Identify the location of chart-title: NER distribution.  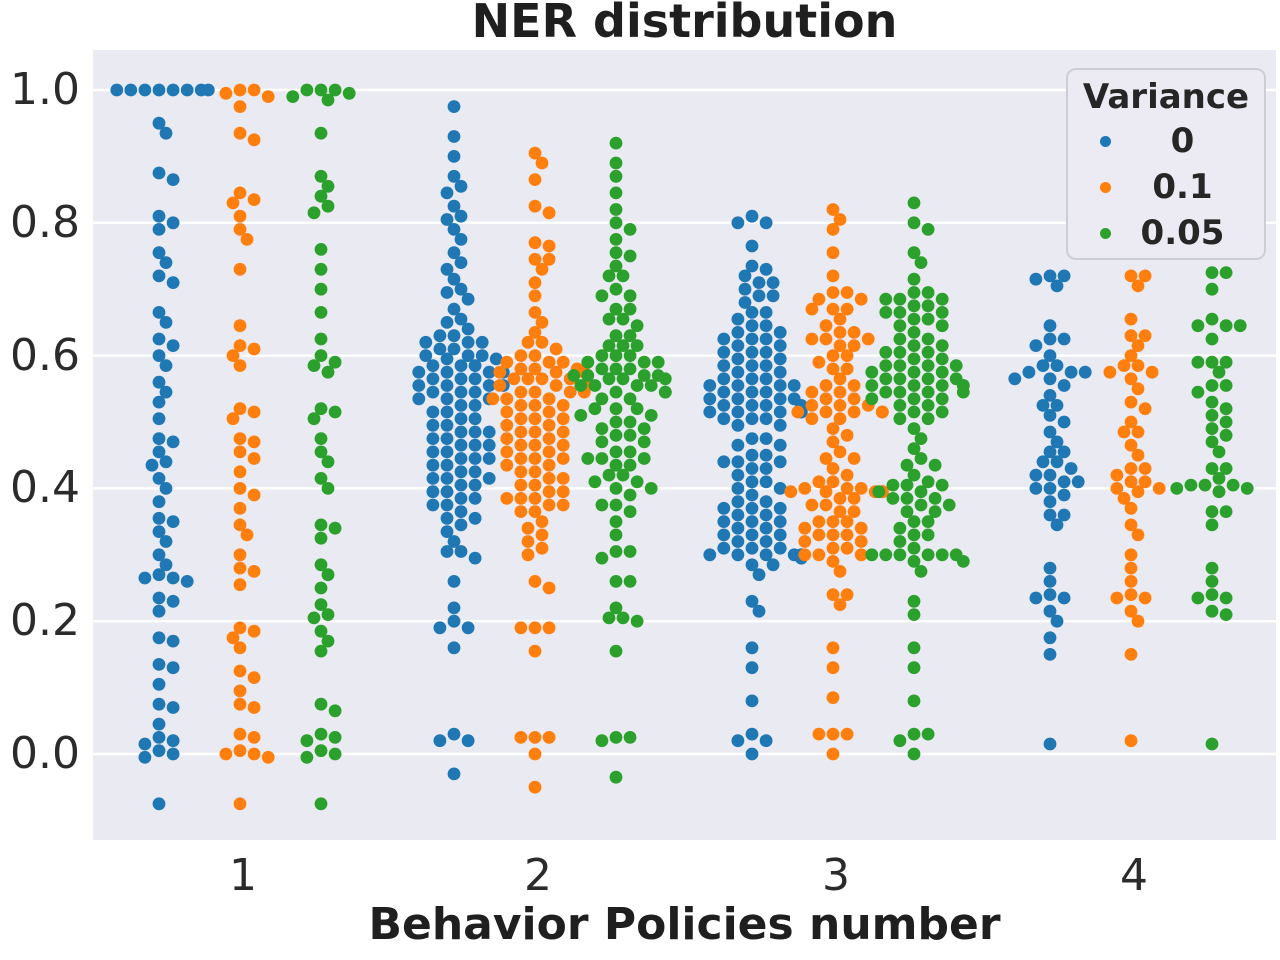
(684, 24).